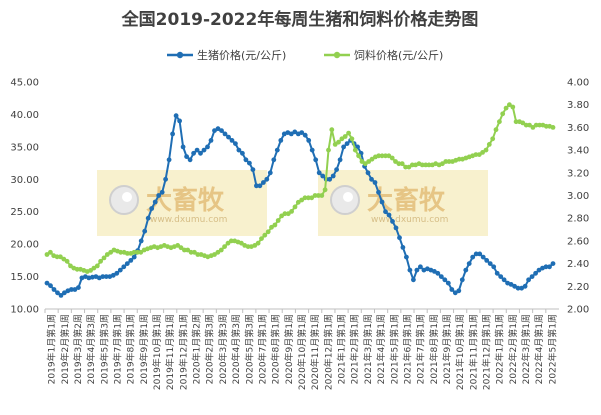  What do you see at coordinates (157, 352) in the screenshot?
I see `x-tick-label: 2019年10月第1周` at bounding box center [157, 352].